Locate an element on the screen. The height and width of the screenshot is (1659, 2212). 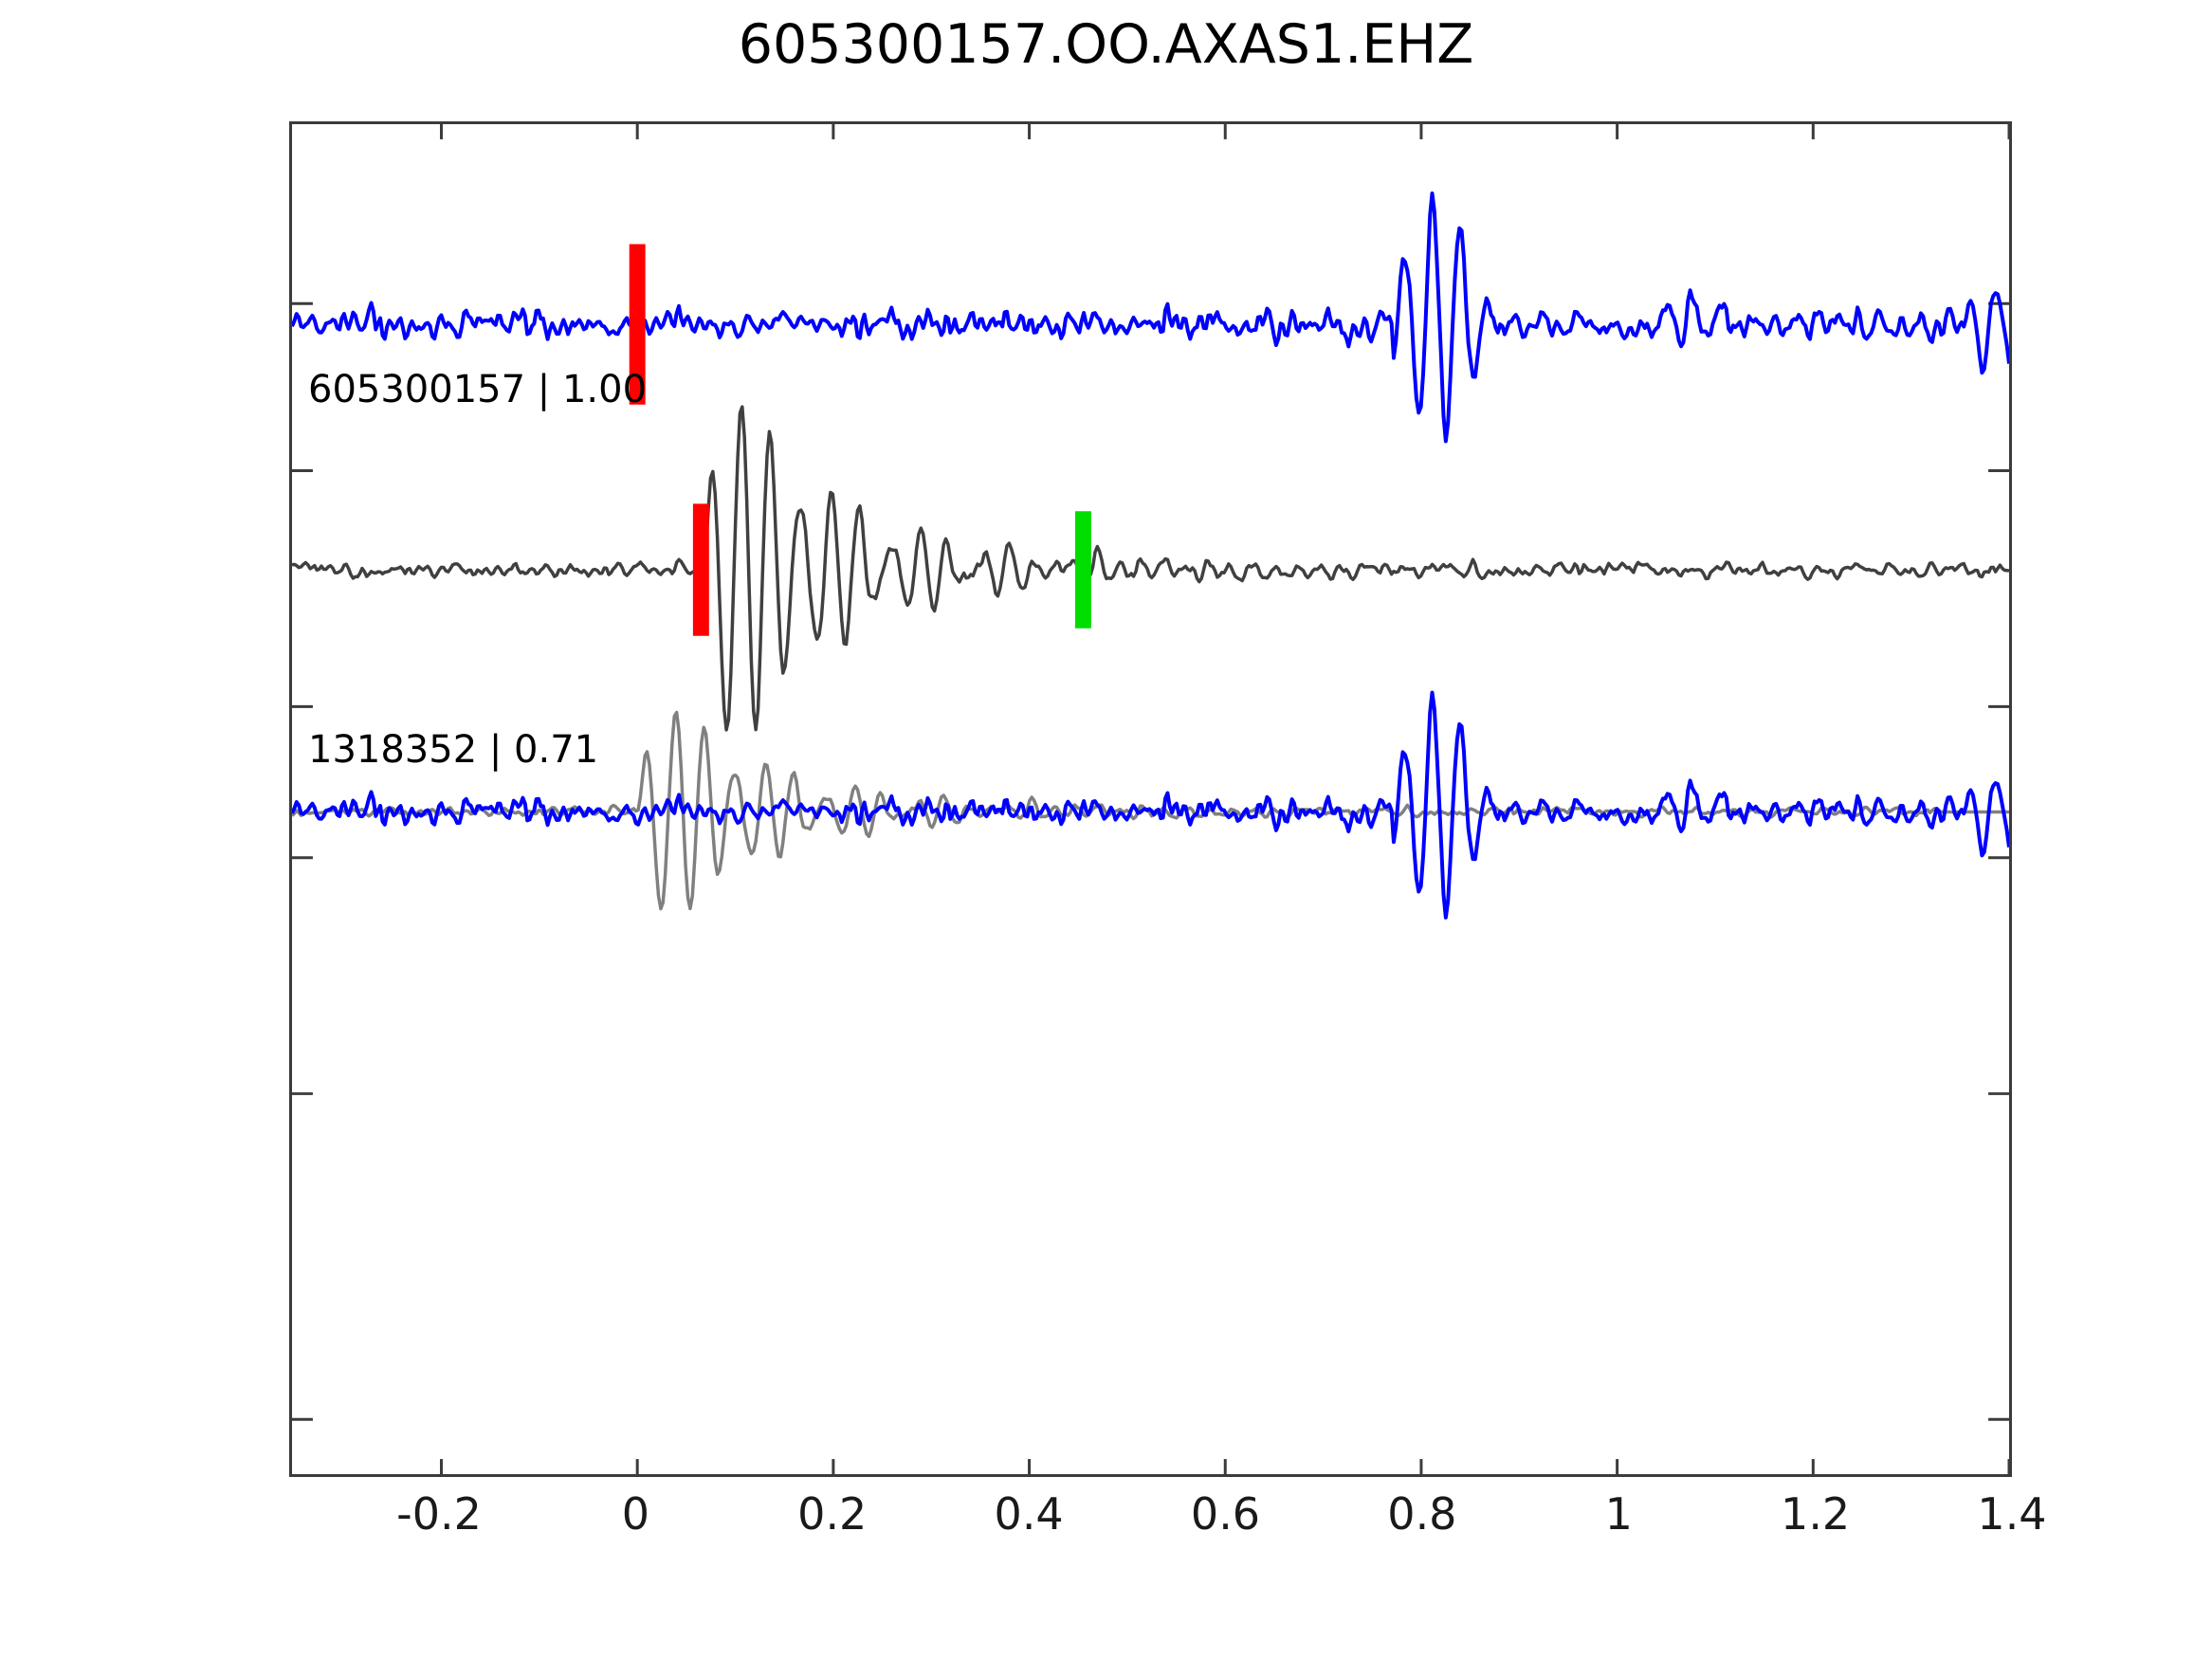
template-waveform is located at coordinates (1150, 317).